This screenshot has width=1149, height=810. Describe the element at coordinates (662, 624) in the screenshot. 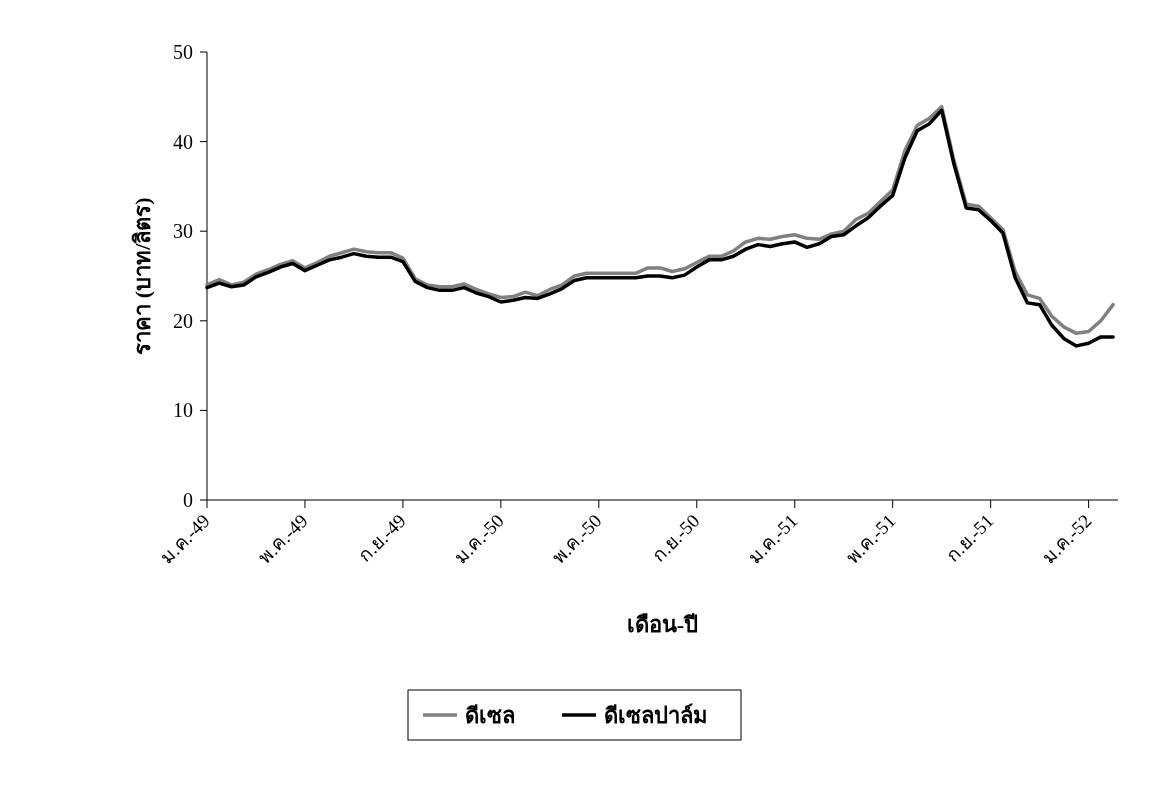

I see `x-axis-title: เดือน-ปี` at that location.